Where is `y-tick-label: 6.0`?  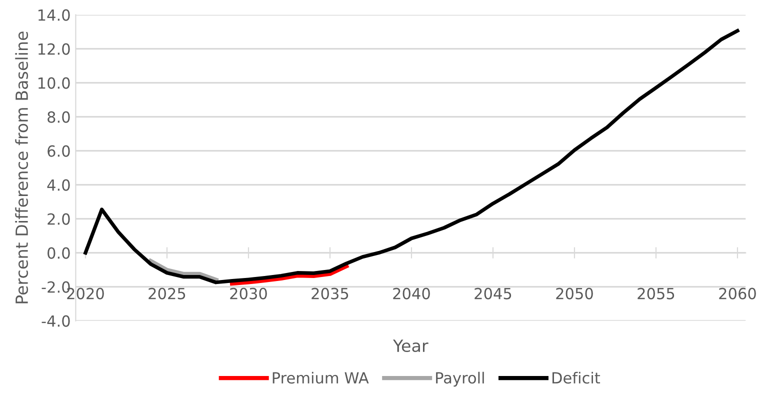 y-tick-label: 6.0 is located at coordinates (59, 151).